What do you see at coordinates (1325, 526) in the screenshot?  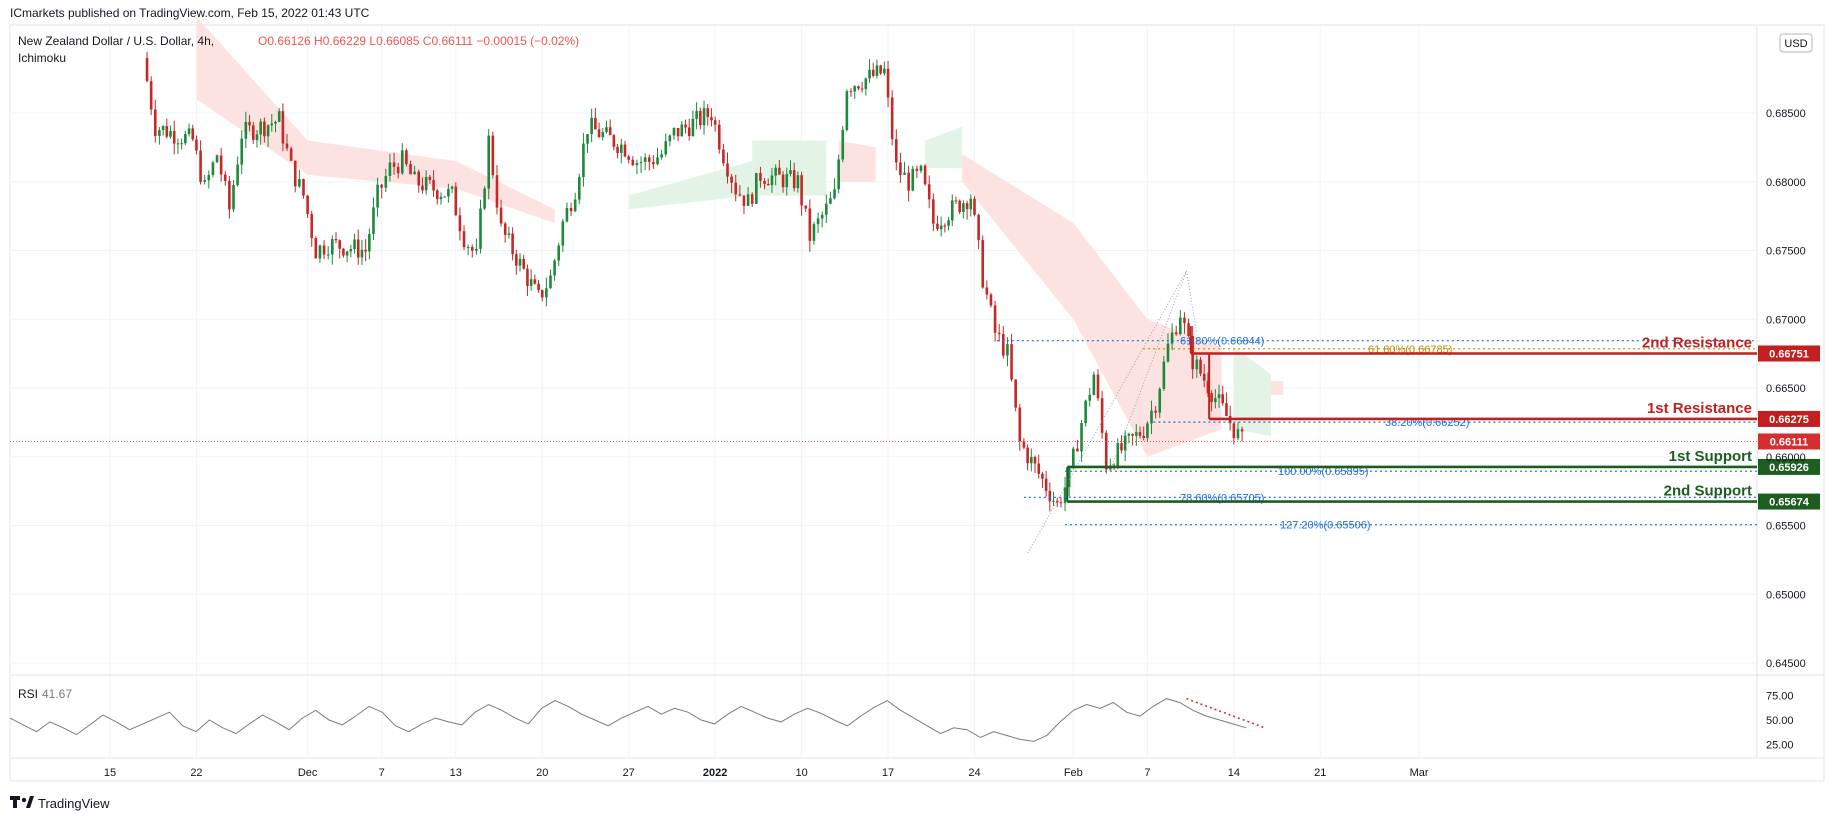 I see `fib-label: 127.20%(0.65506)` at bounding box center [1325, 526].